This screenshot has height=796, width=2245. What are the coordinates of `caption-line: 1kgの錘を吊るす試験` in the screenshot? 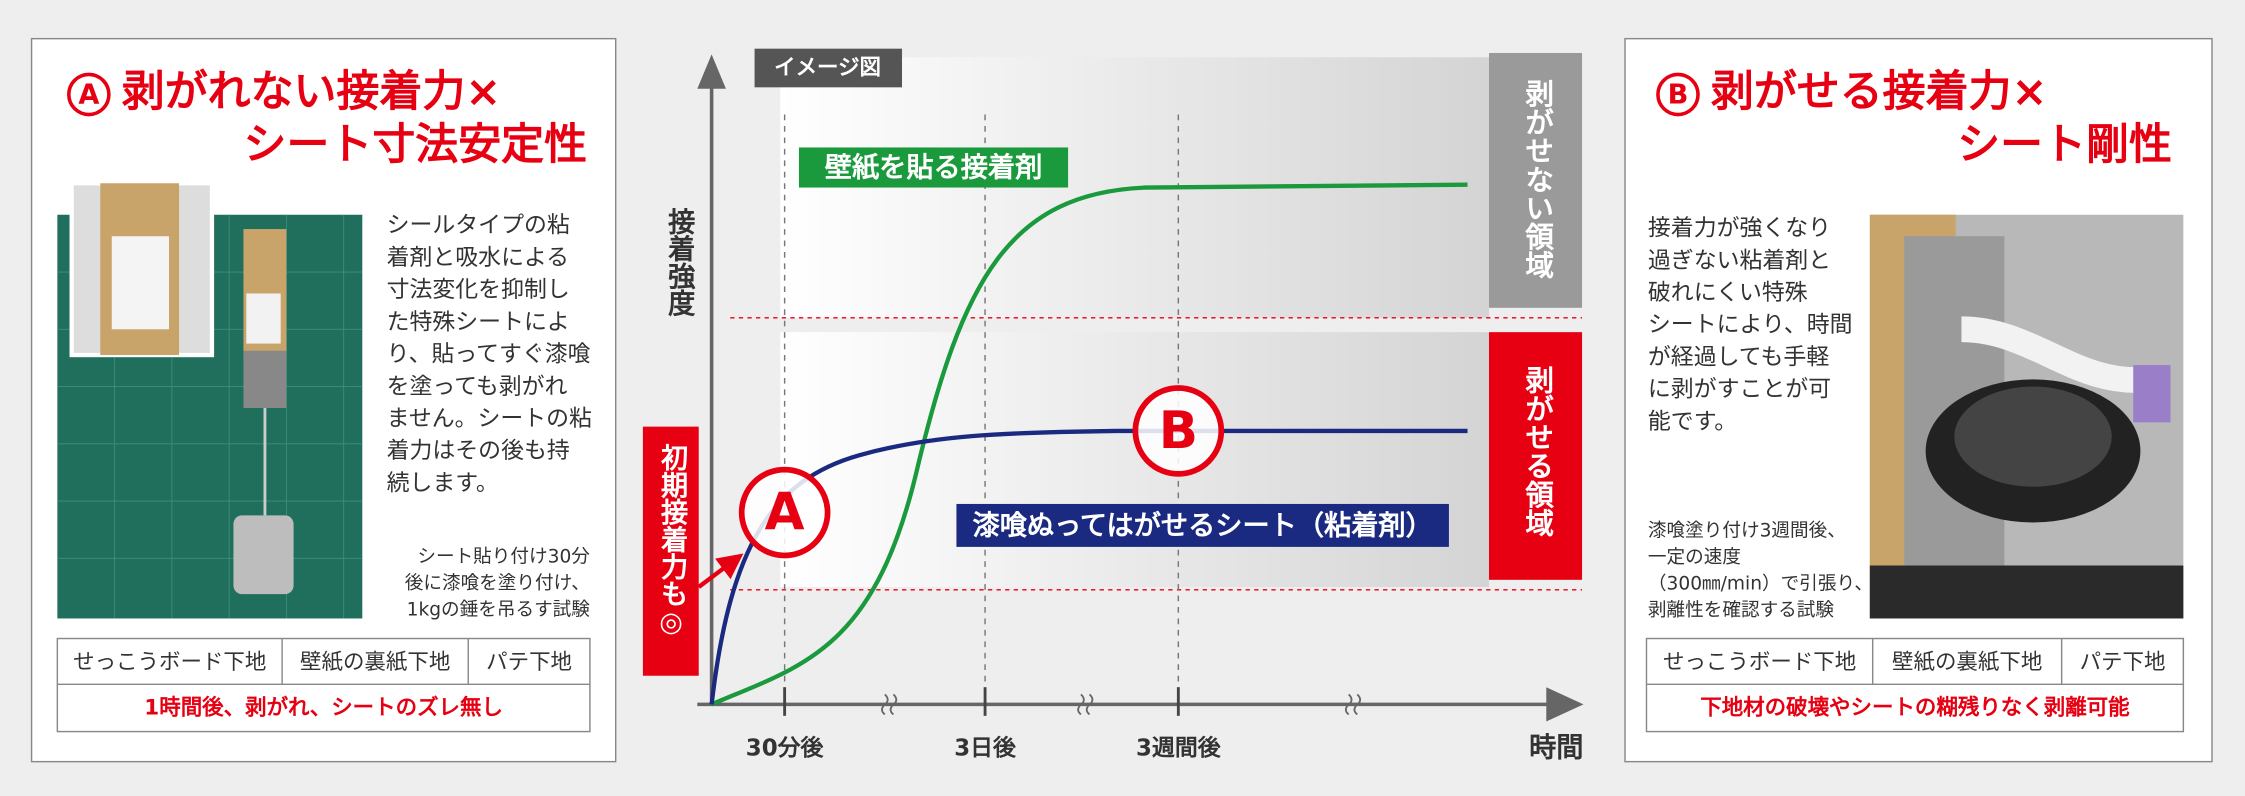 It's located at (499, 609).